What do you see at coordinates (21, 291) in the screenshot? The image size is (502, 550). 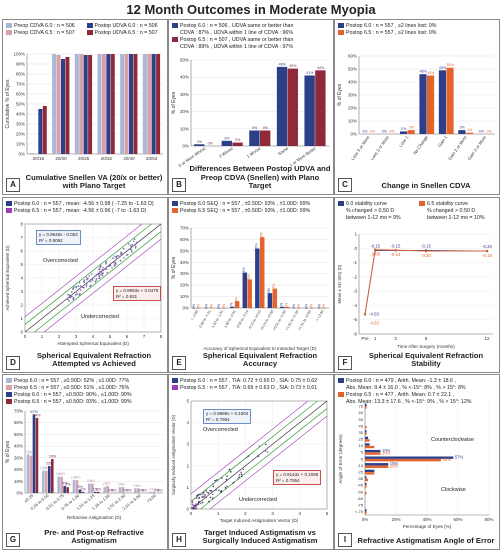 I see `y-tick-label: 3` at bounding box center [21, 291].